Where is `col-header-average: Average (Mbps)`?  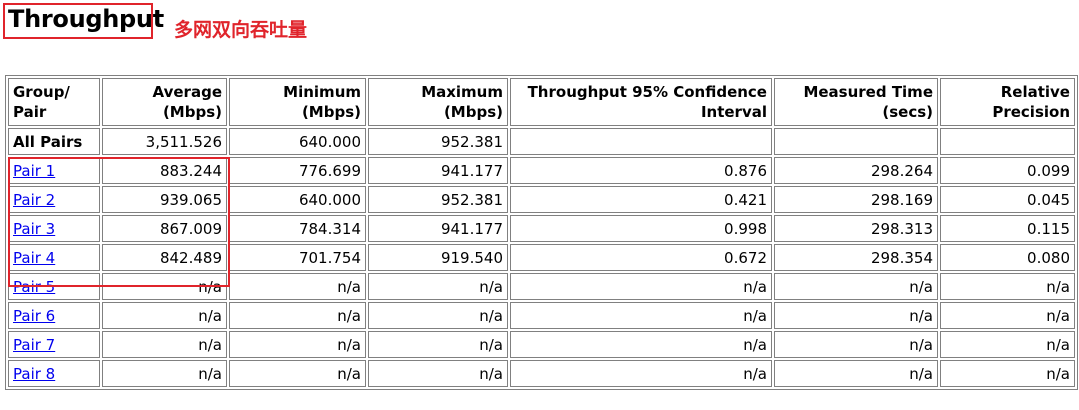
col-header-average: Average (Mbps) is located at coordinates (164, 102).